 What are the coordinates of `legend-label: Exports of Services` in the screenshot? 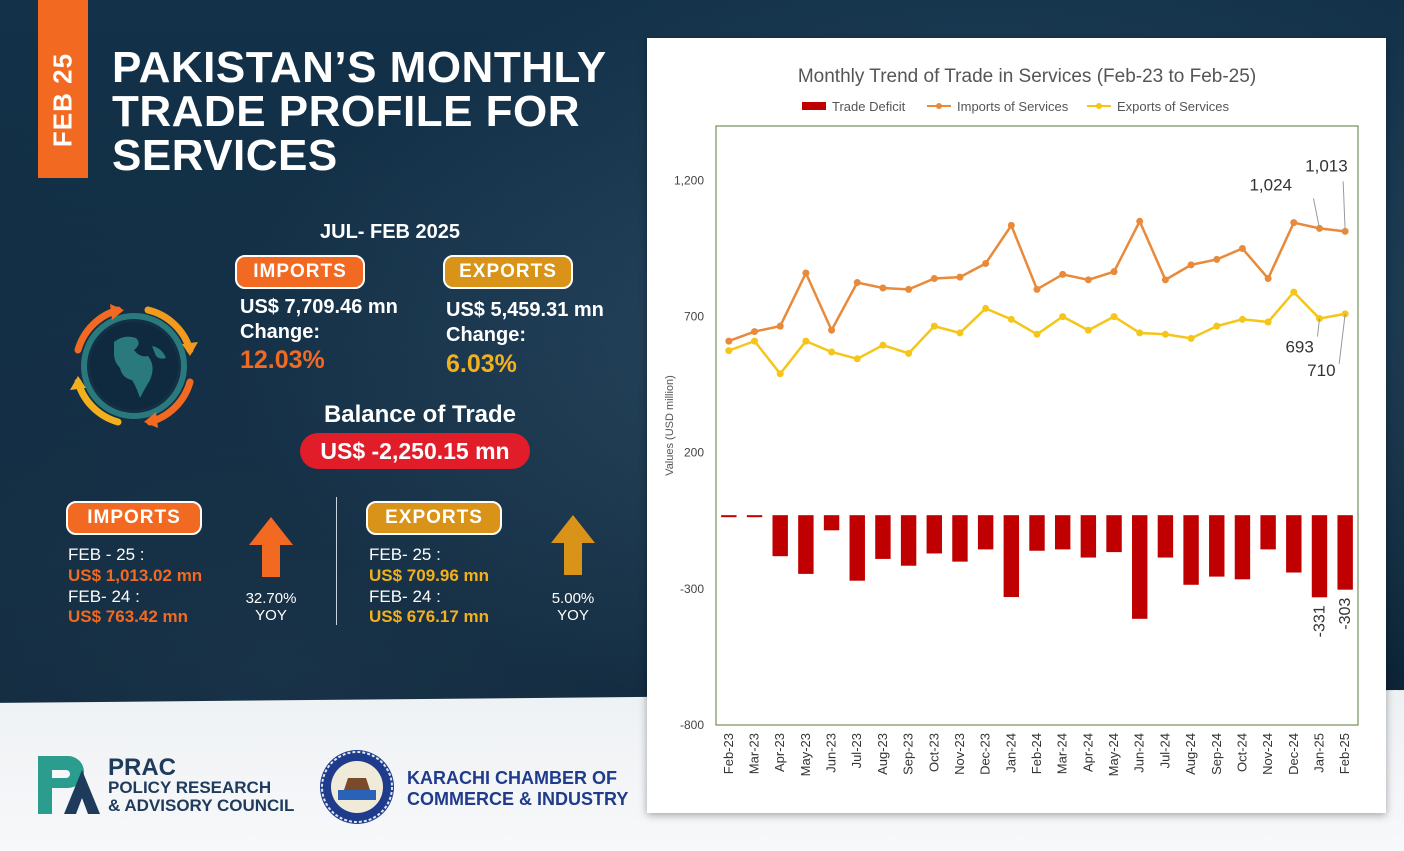 It's located at (1173, 106).